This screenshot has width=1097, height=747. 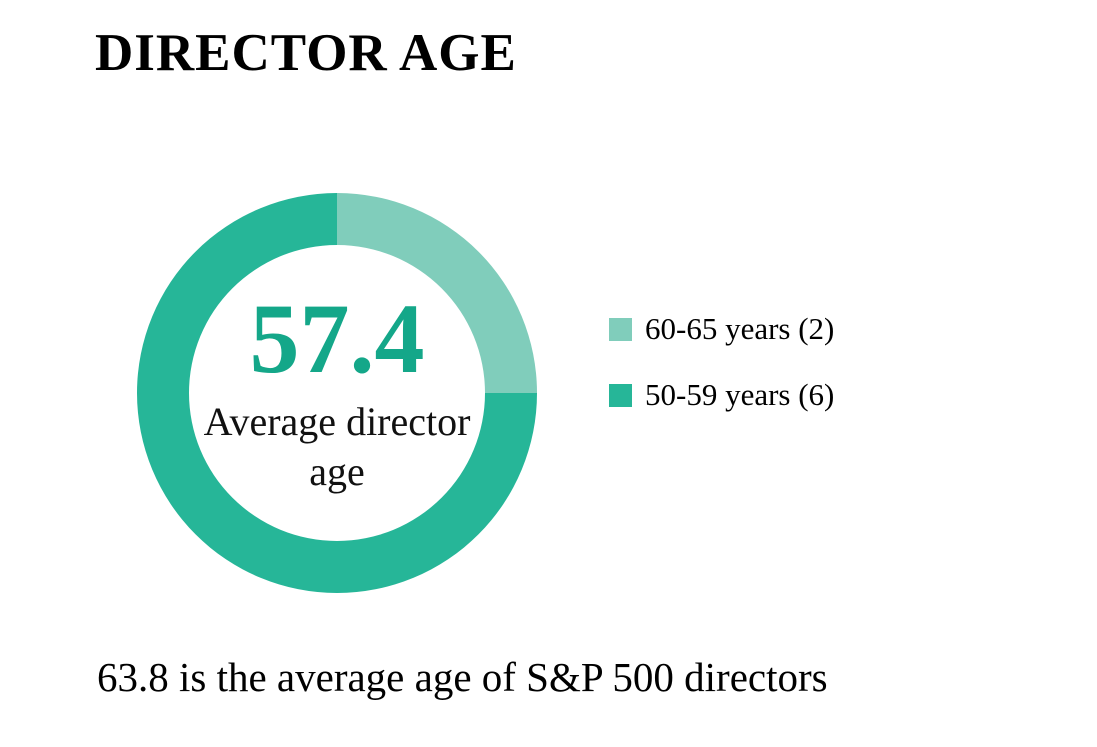 I want to click on legend-item-60-65: 60-65 years (2), so click(x=721, y=329).